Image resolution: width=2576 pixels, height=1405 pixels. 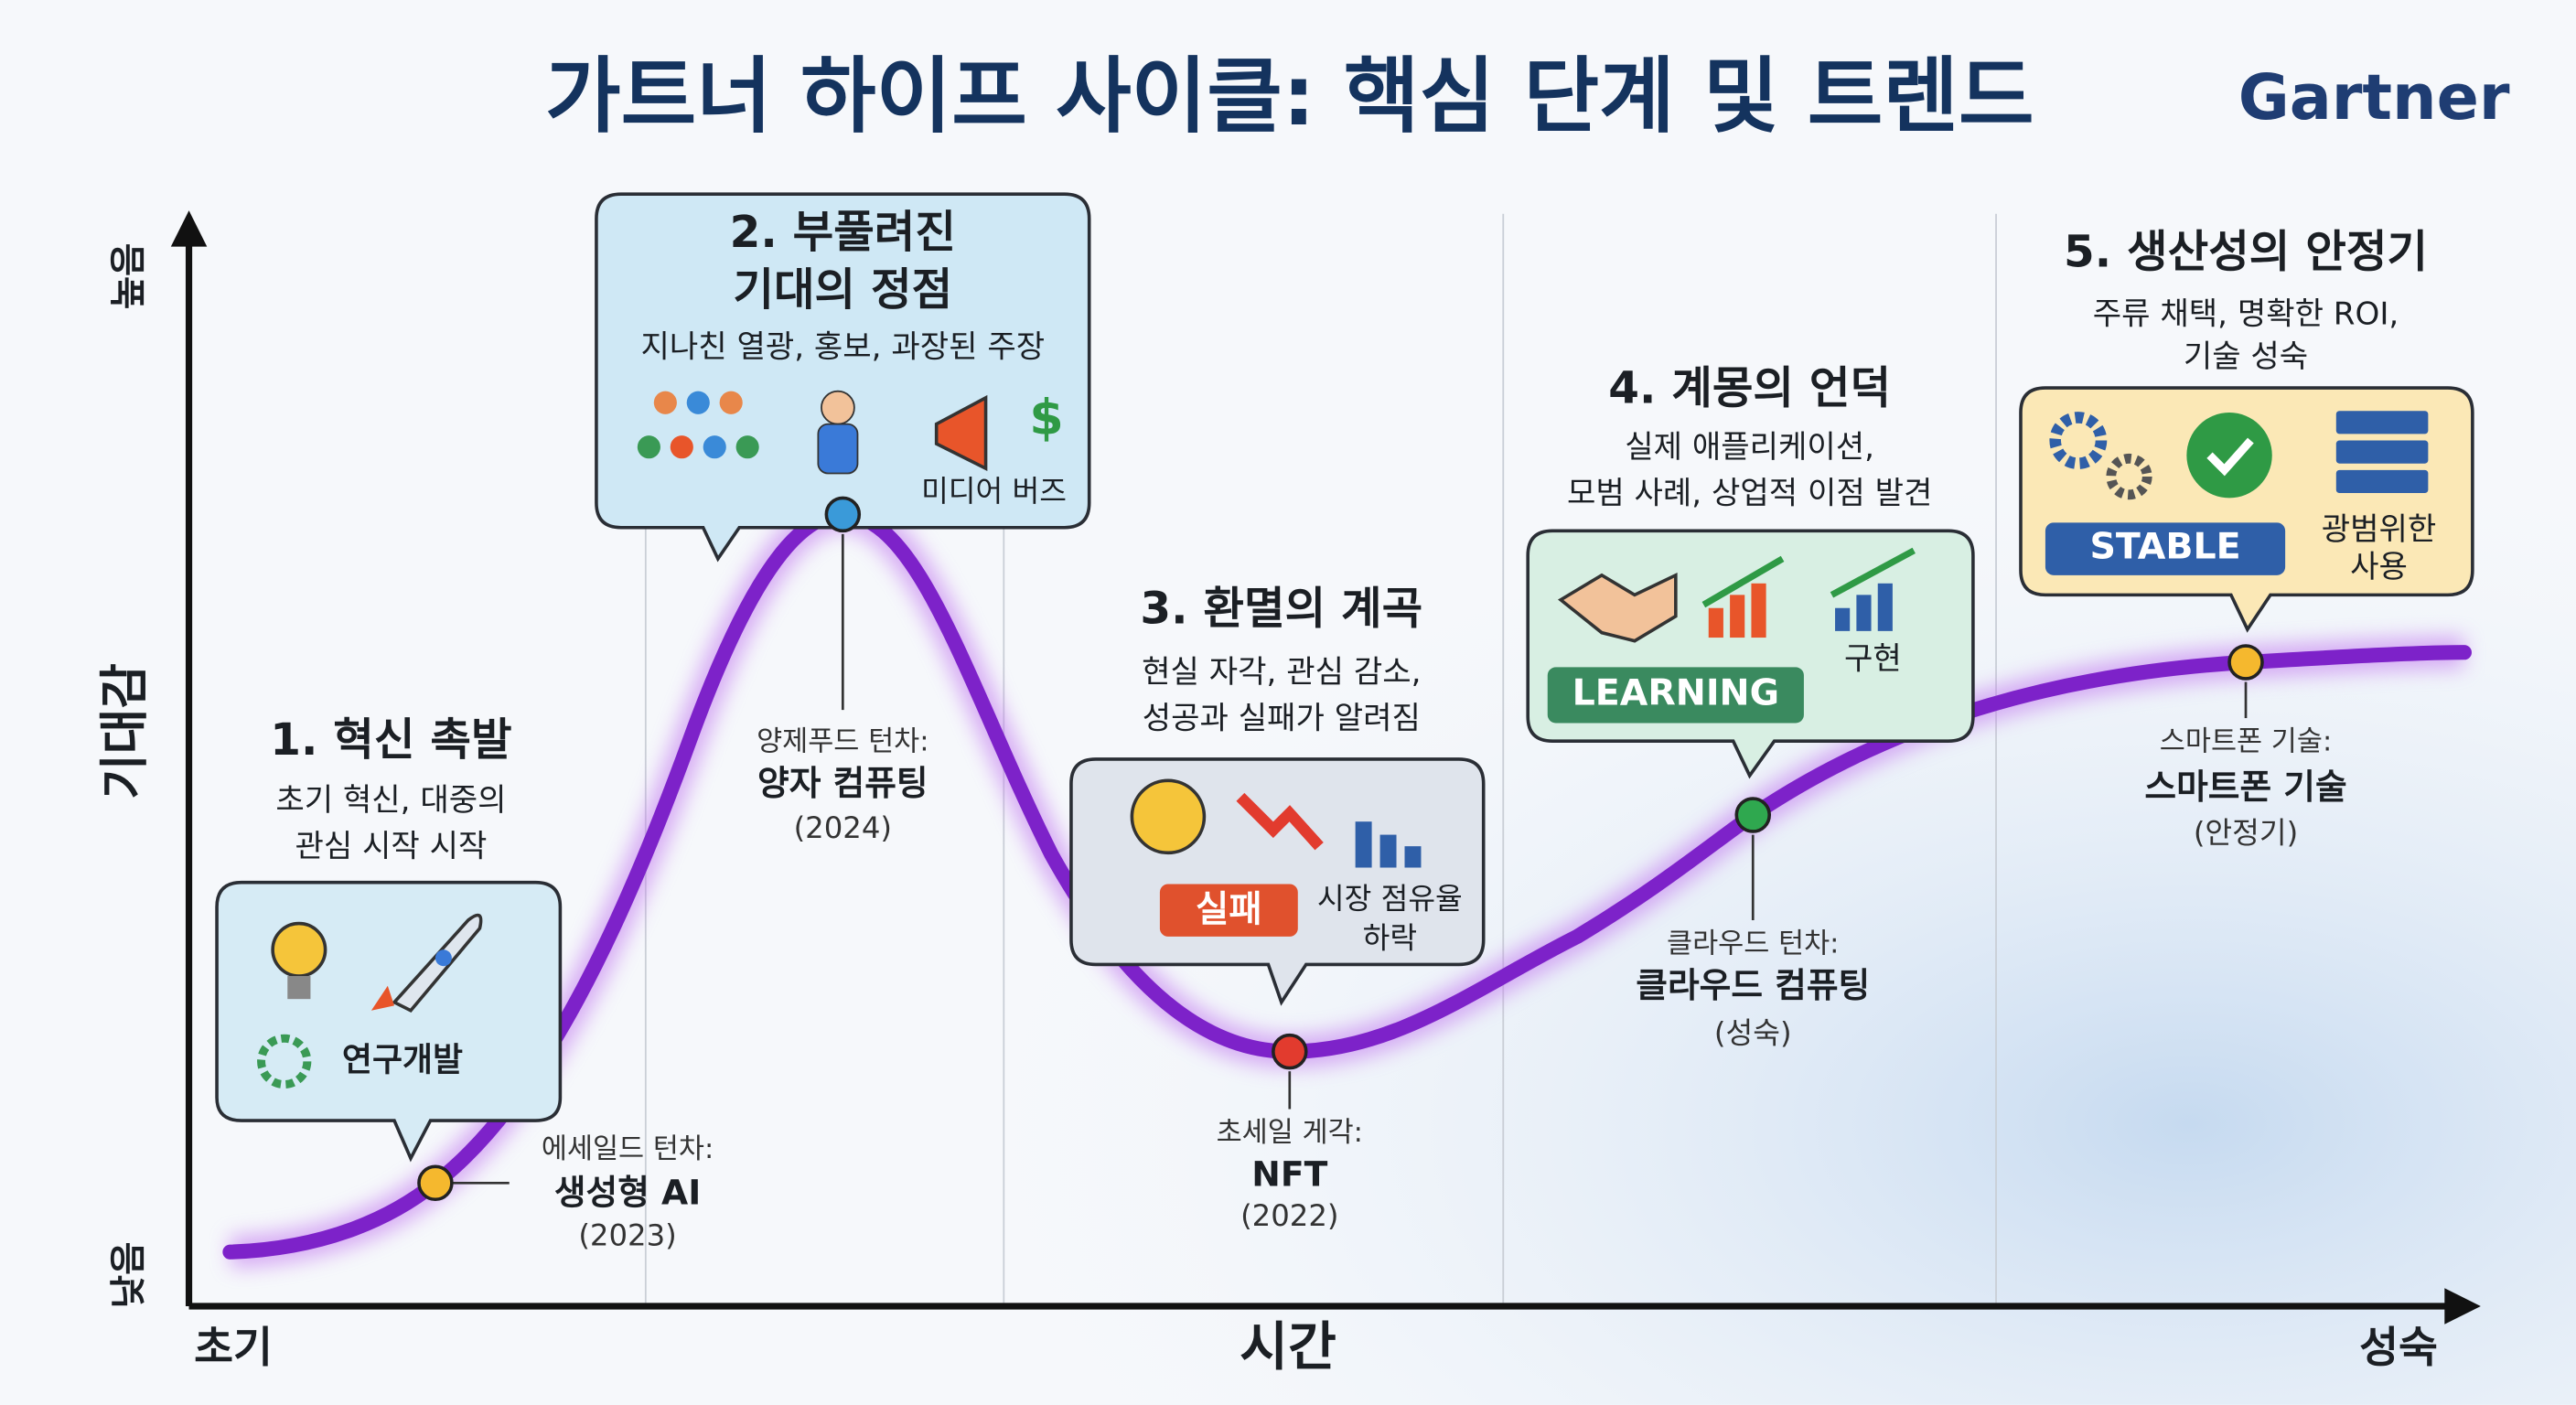 I want to click on point-year: (안정기), so click(x=2246, y=834).